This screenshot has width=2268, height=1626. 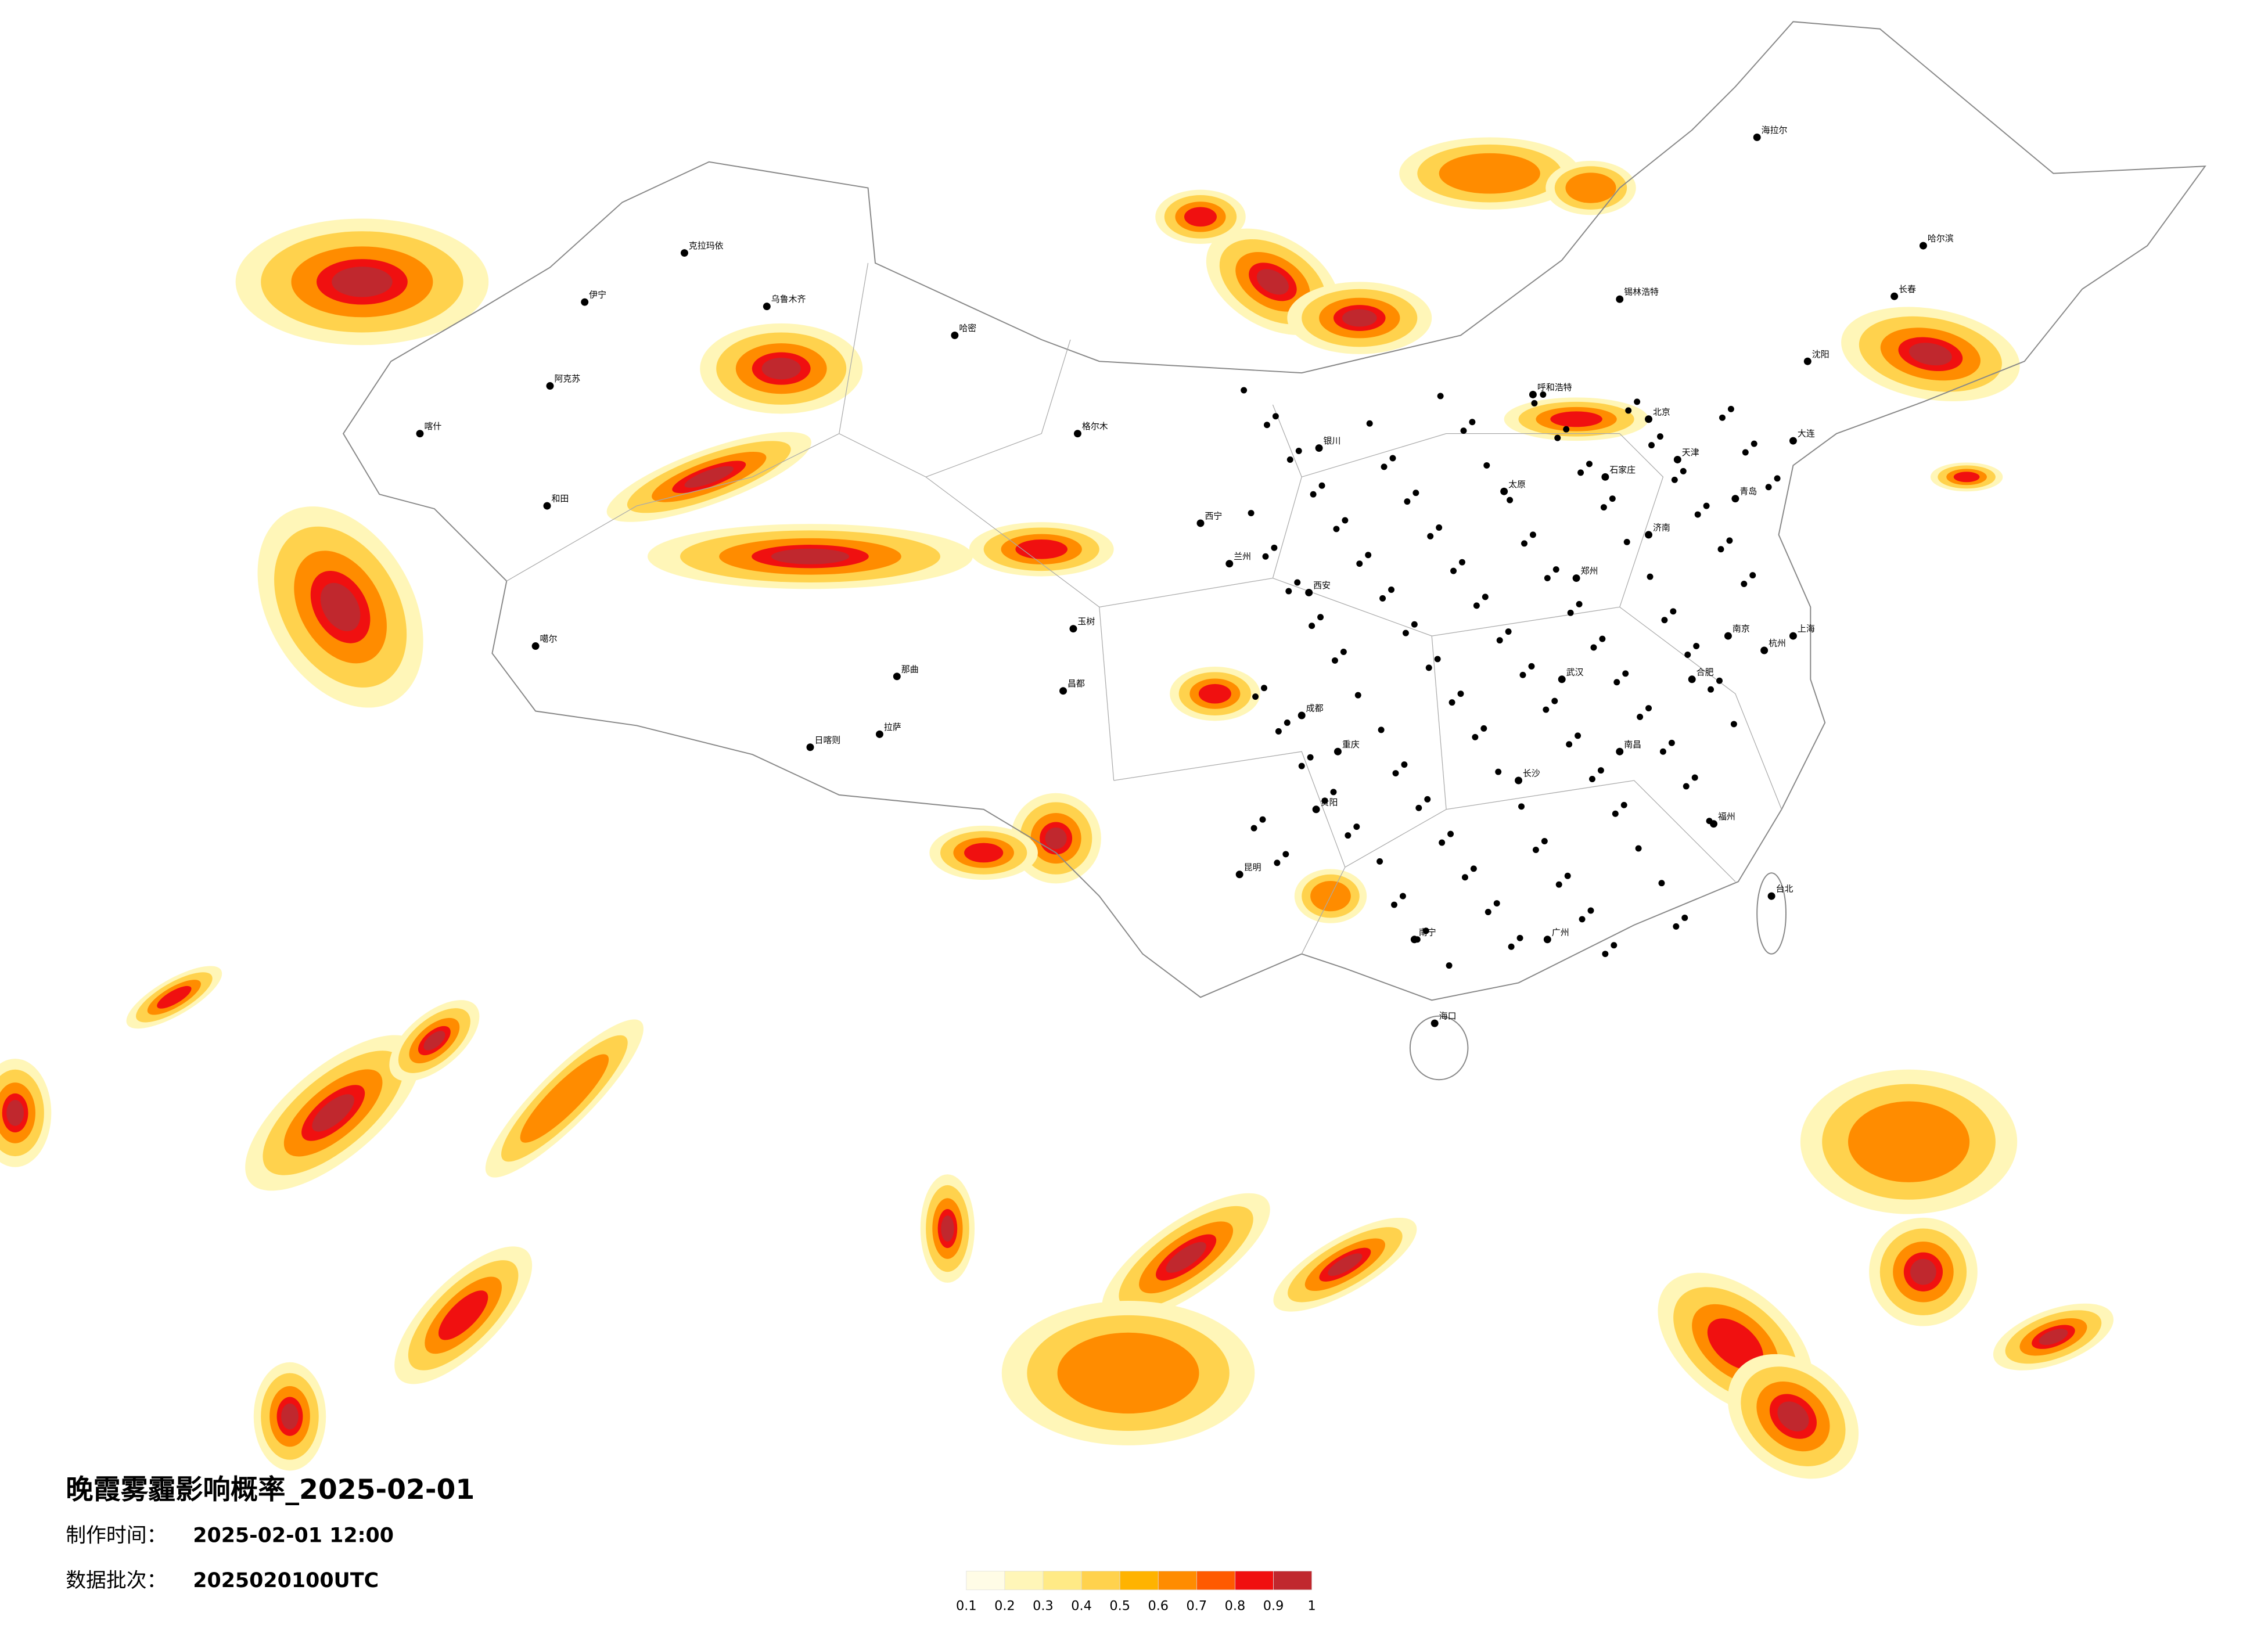 What do you see at coordinates (1086, 621) in the screenshot?
I see `city-label: 玉树` at bounding box center [1086, 621].